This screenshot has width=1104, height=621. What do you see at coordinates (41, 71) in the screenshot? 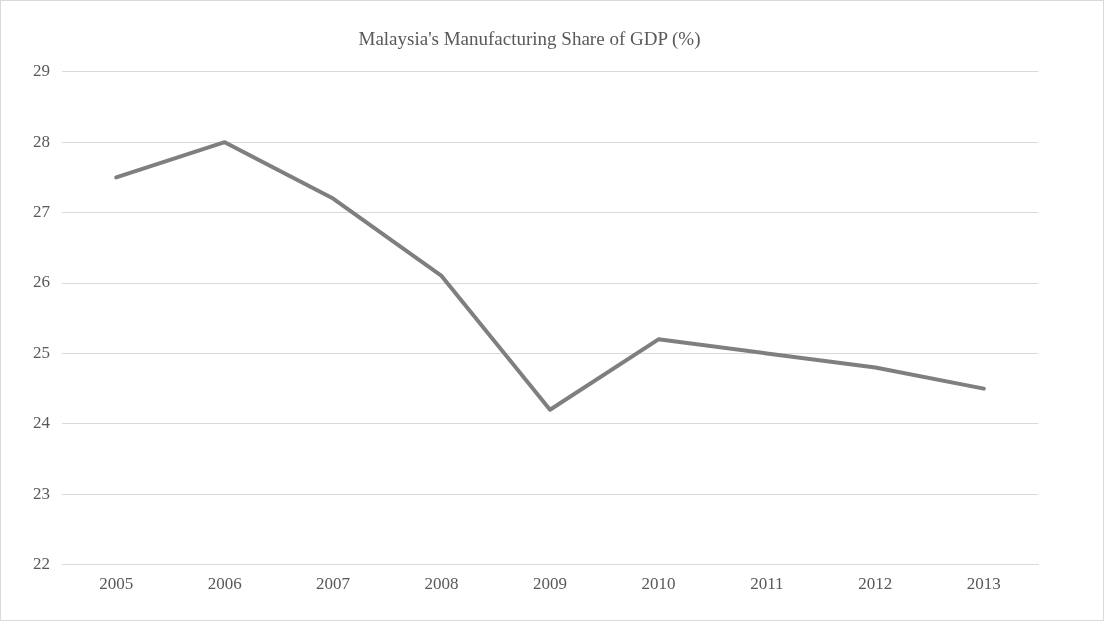
I see `y-tick-label: 29` at bounding box center [41, 71].